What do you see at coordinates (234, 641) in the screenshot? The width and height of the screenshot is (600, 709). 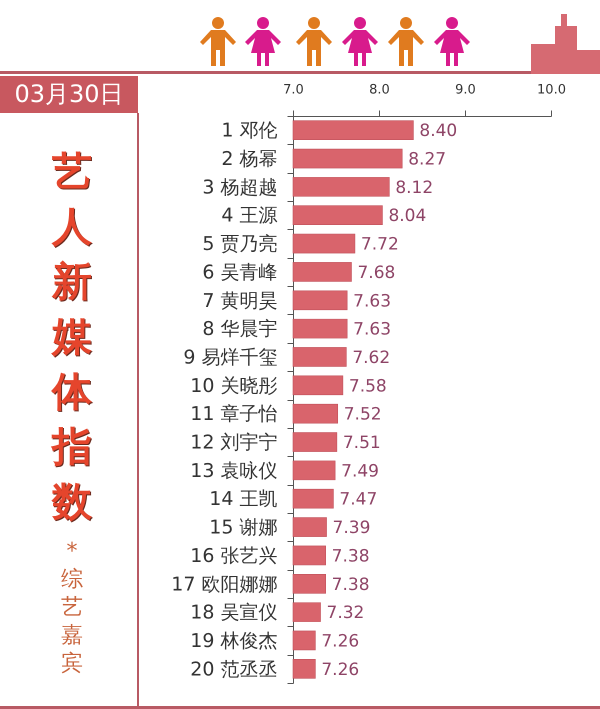 I see `y-tick-label: 19 林俊杰` at bounding box center [234, 641].